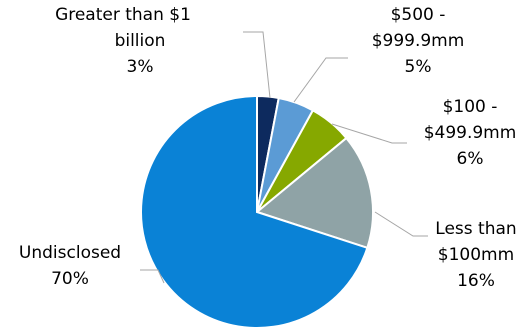 The image size is (529, 329). Describe the element at coordinates (257, 65) in the screenshot. I see `leader-line-gt-1b` at that location.